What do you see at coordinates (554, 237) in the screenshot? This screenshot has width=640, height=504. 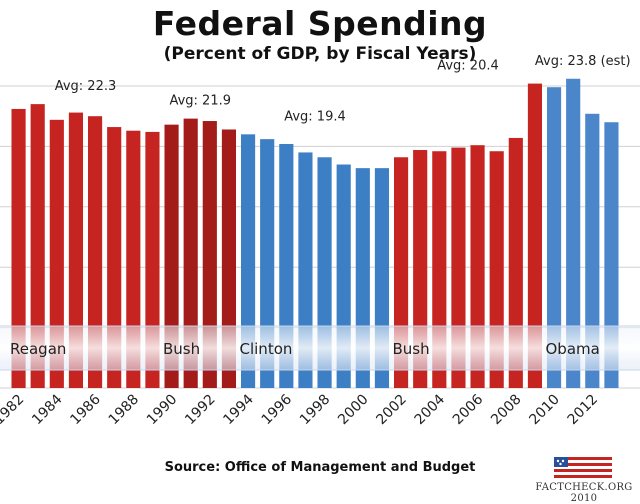 I see `bar-2010` at bounding box center [554, 237].